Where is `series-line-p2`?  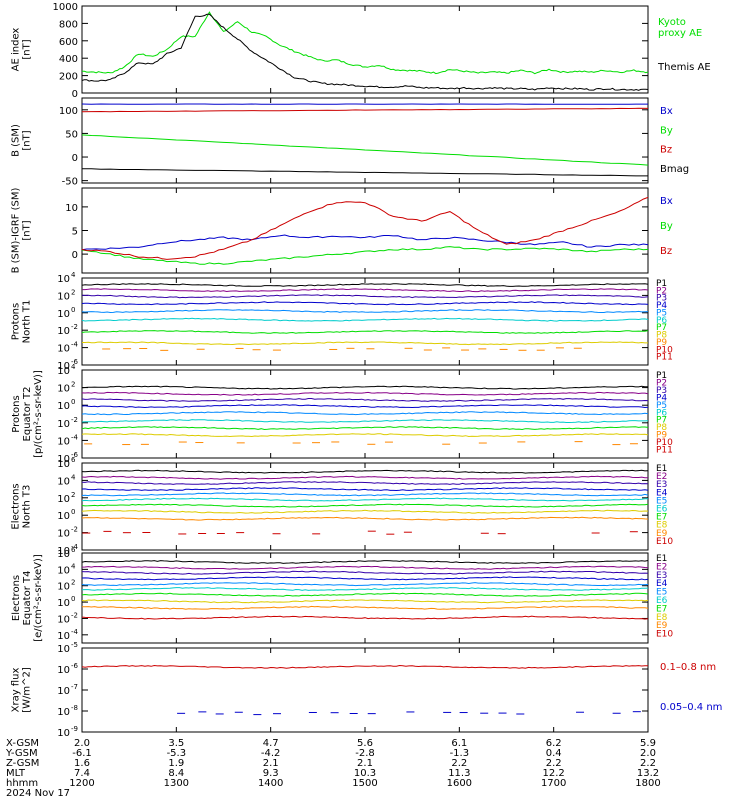 series-line-p2 is located at coordinates (365, 393).